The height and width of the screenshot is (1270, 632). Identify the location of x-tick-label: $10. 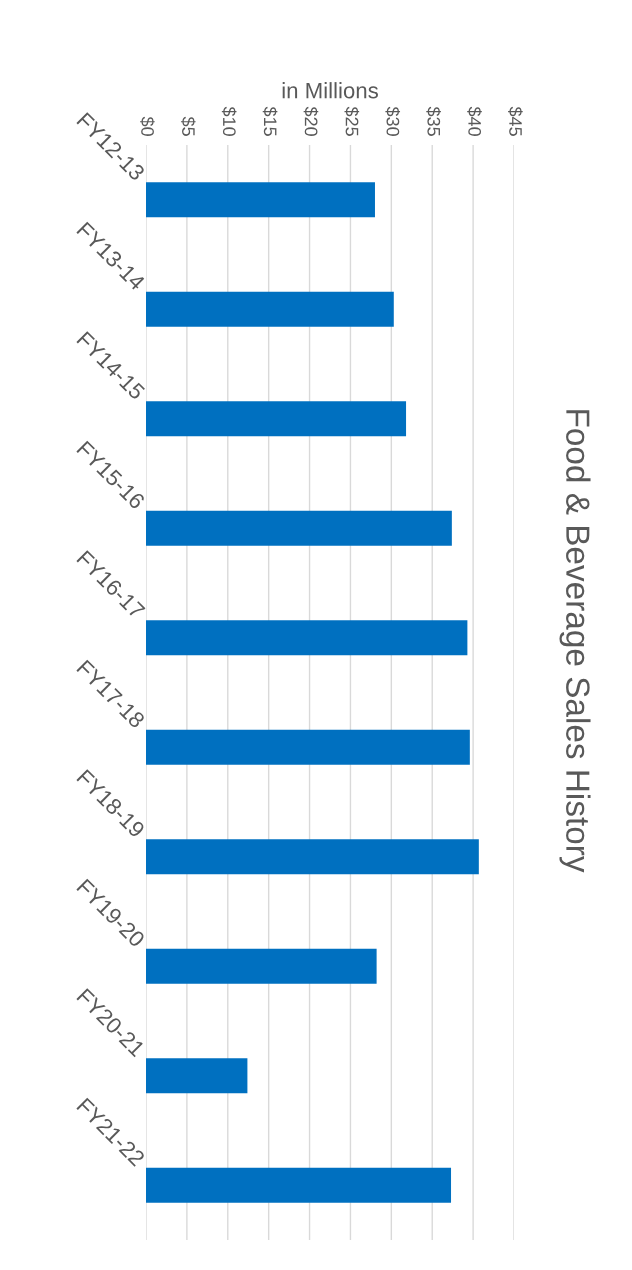
(229, 121).